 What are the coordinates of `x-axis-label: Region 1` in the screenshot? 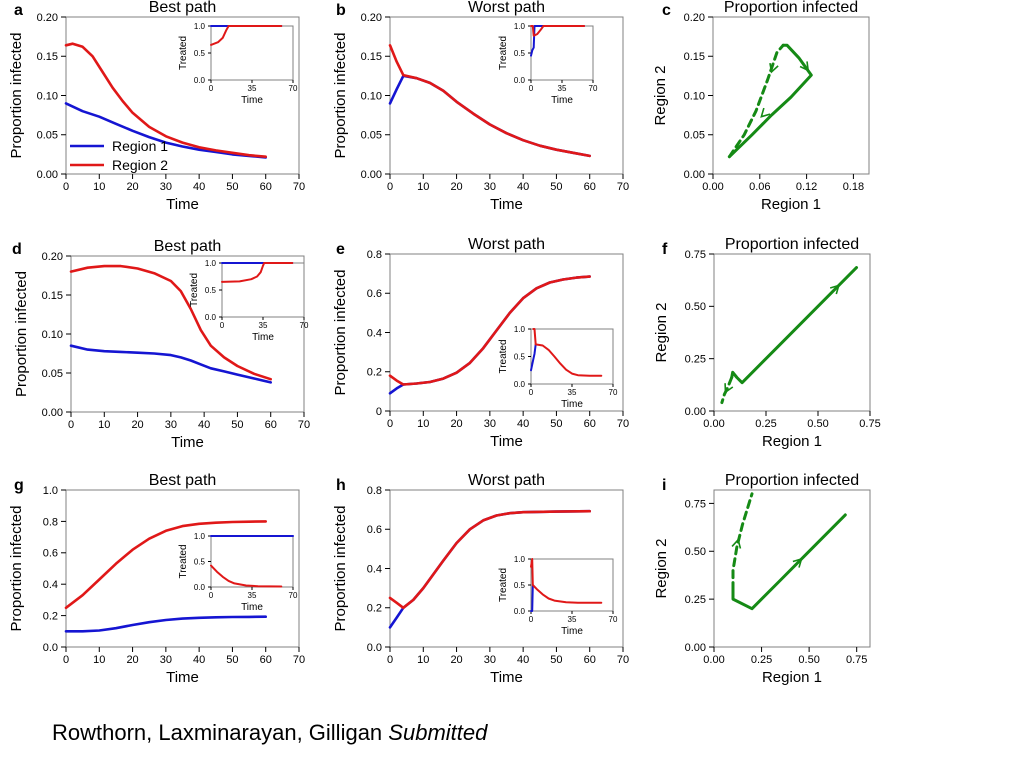 It's located at (791, 204).